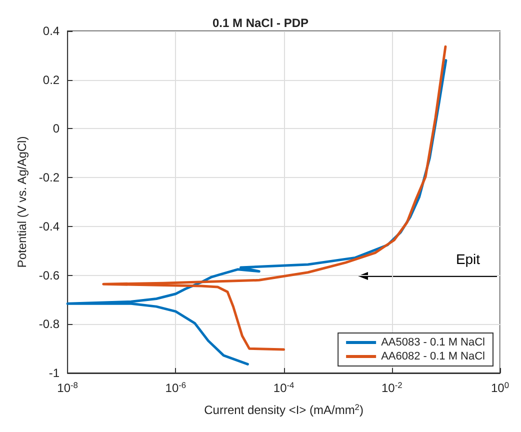  I want to click on y-axis-title: Potential (V vs. Ag/AgCl), so click(22, 202).